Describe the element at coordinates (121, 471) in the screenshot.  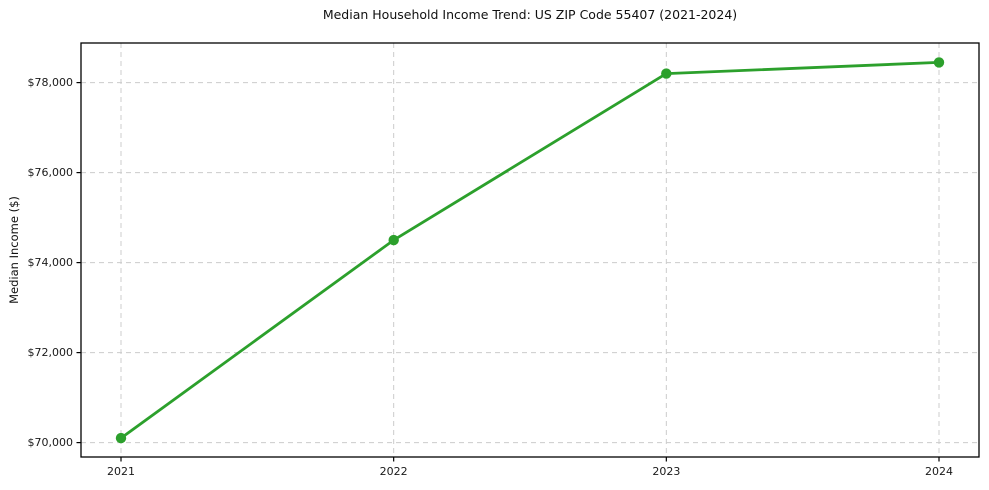
I see `x-tick-label: 2021` at that location.